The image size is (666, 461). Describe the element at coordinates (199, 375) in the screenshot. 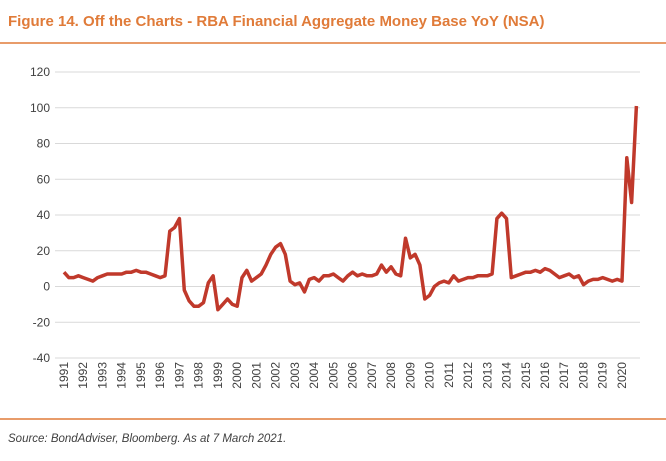

I see `x-tick-label: 1998` at that location.